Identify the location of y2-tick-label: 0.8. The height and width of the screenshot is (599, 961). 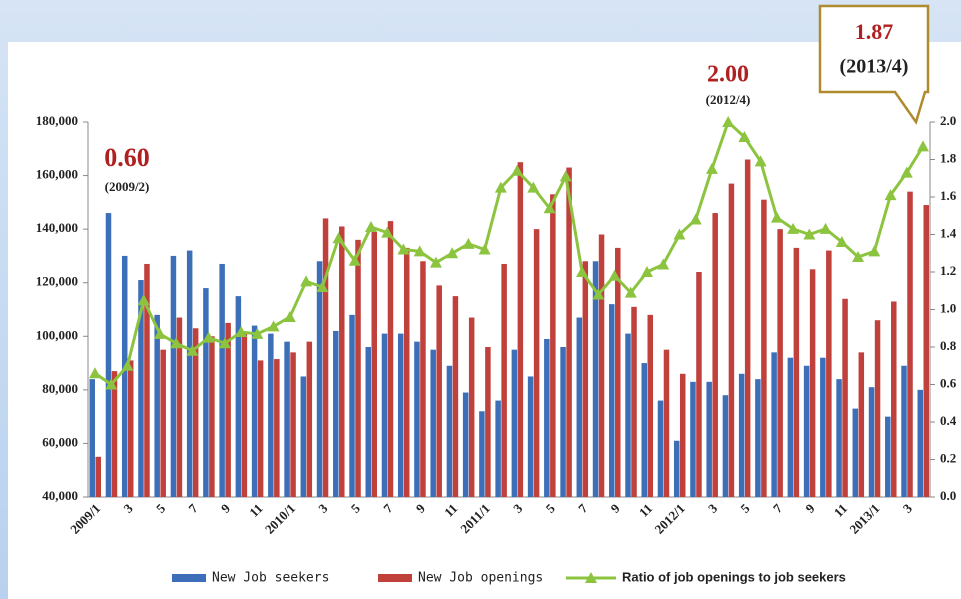
(948, 345).